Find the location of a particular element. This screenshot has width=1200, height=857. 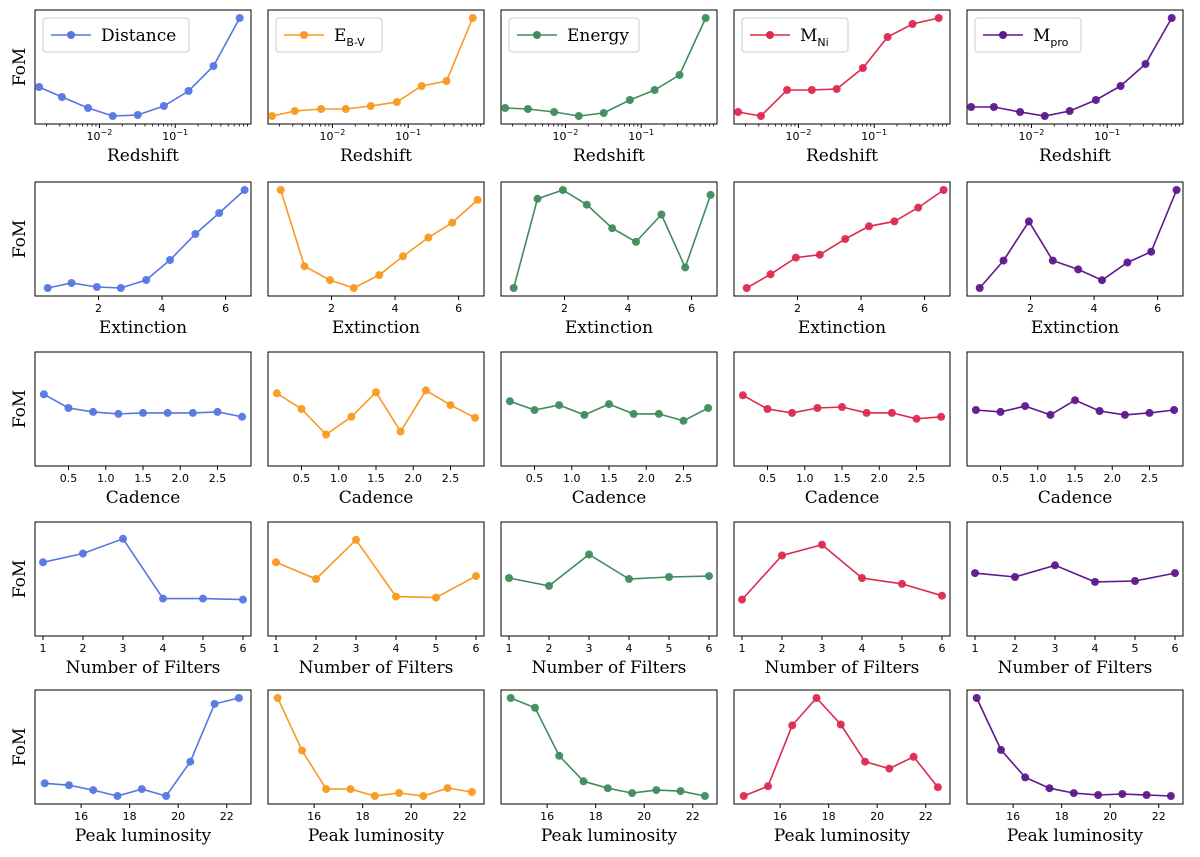

panel-number-of-filters-ebv: 1 2 3 4 5 6 Number of Filters is located at coordinates (376, 599).